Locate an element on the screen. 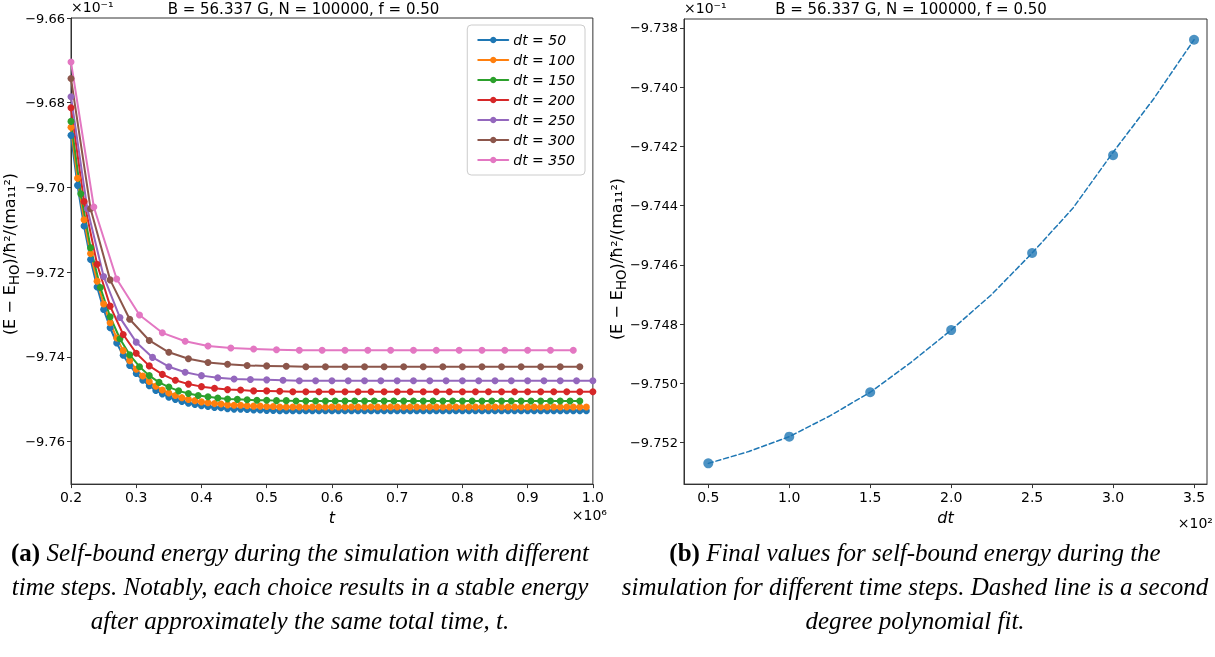  text: ×10⁶ is located at coordinates (589, 515).